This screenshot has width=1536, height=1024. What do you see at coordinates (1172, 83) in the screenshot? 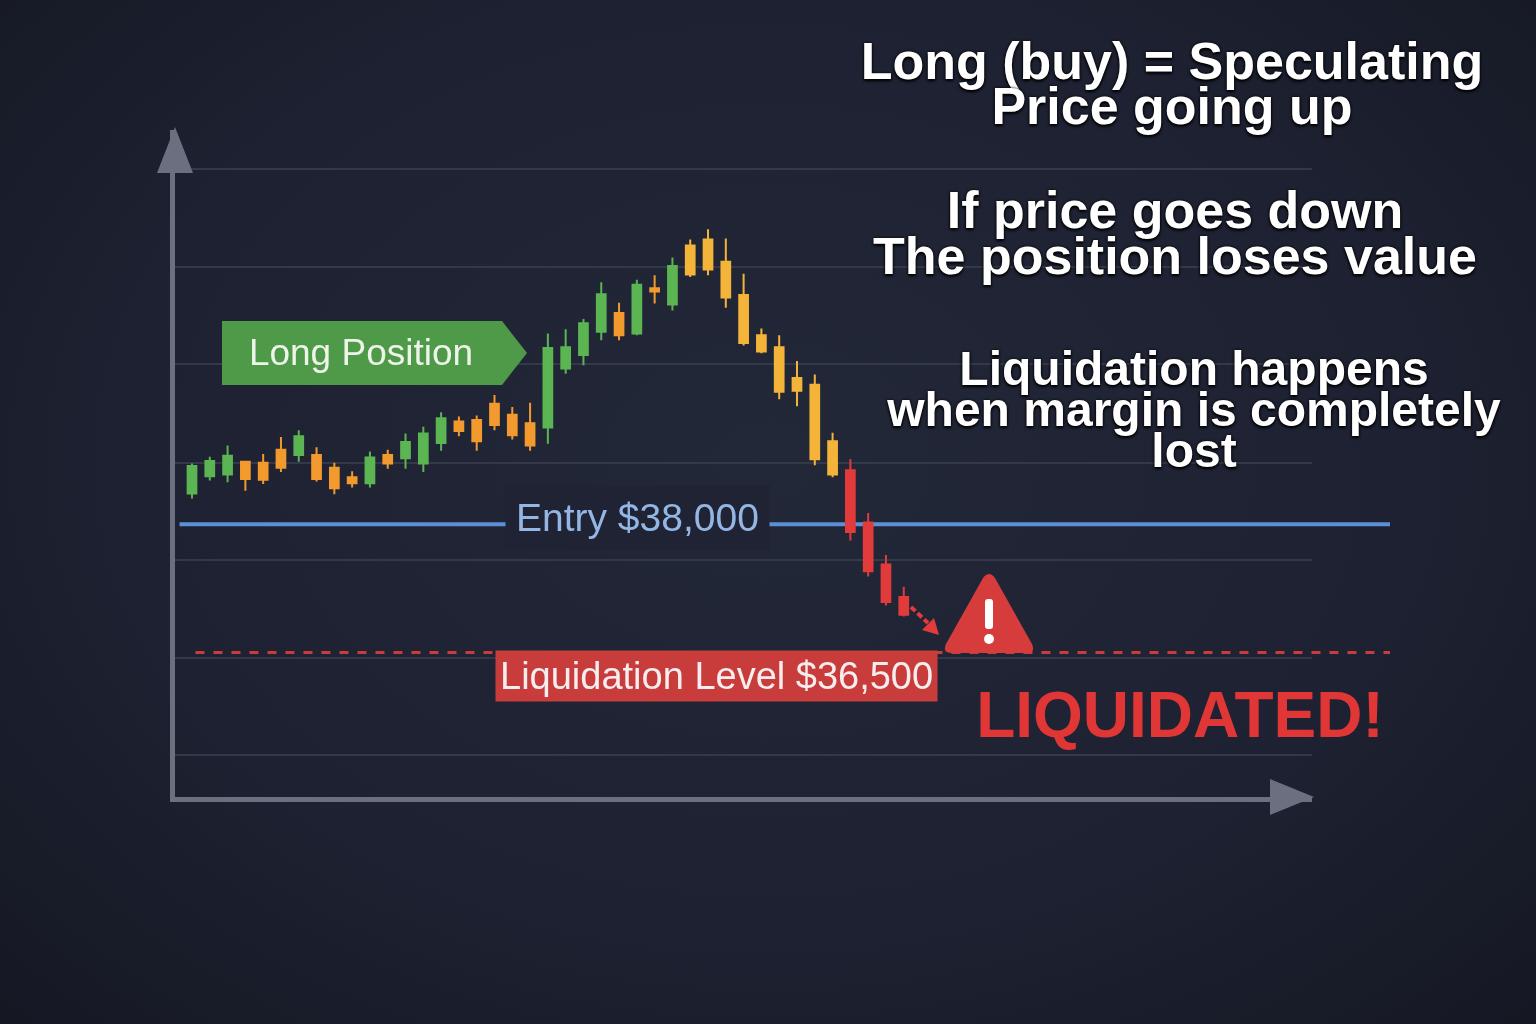
I see `annotation: Long (buy) = Speculating Price going up` at bounding box center [1172, 83].